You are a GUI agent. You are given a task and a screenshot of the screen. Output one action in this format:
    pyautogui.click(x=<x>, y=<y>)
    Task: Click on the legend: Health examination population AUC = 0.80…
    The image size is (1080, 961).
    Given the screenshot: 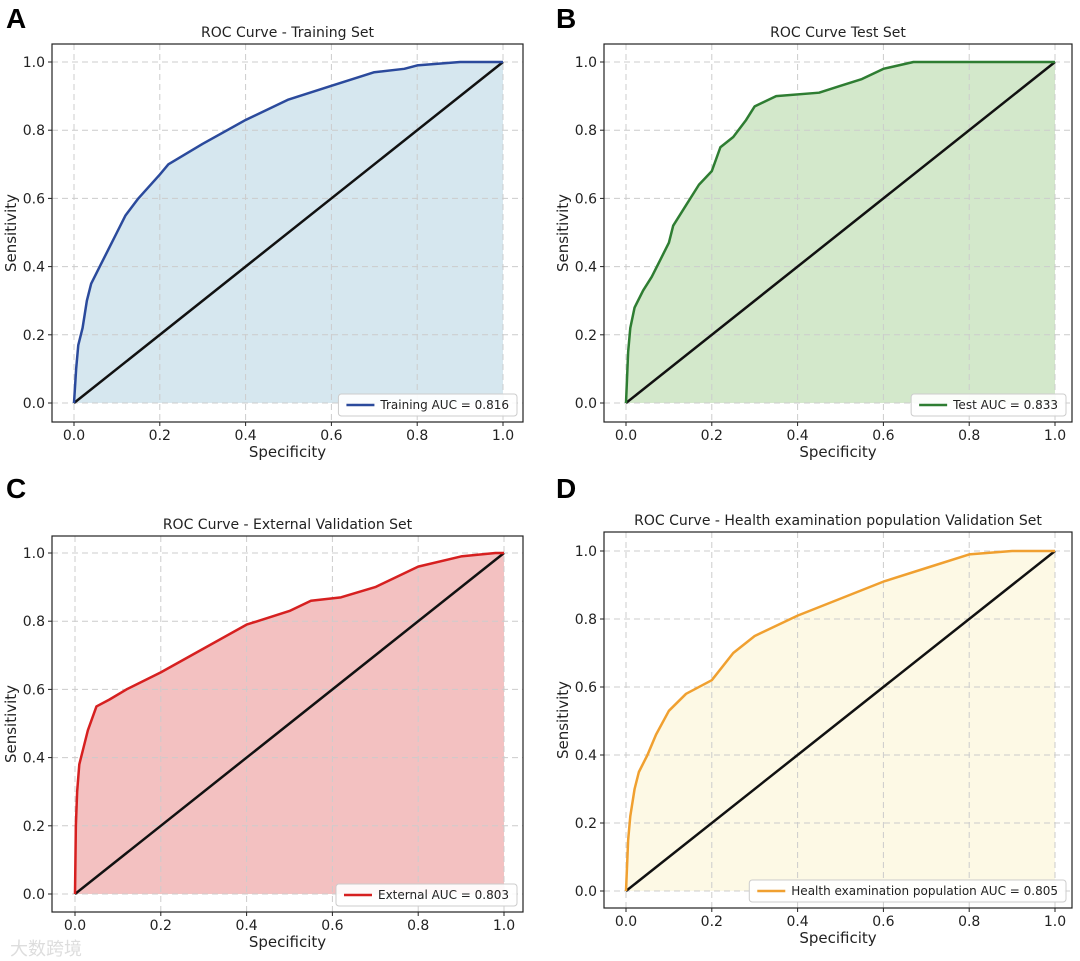 What is the action you would take?
    pyautogui.click(x=907, y=891)
    